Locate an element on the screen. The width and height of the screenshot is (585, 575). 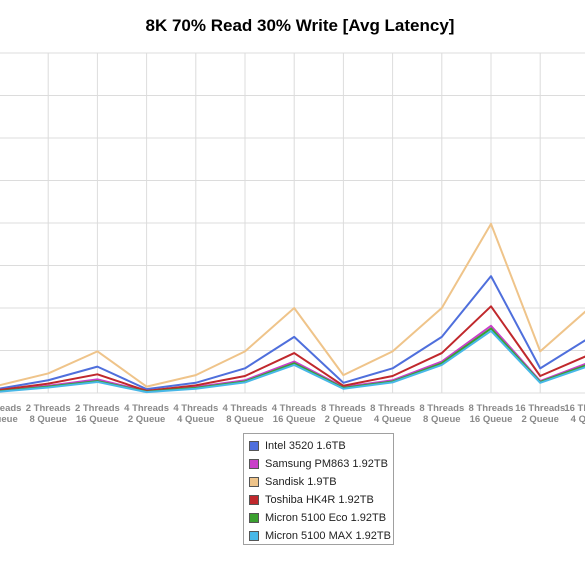
series-line-samsung-pm863-1-92tb is located at coordinates (292, 358).